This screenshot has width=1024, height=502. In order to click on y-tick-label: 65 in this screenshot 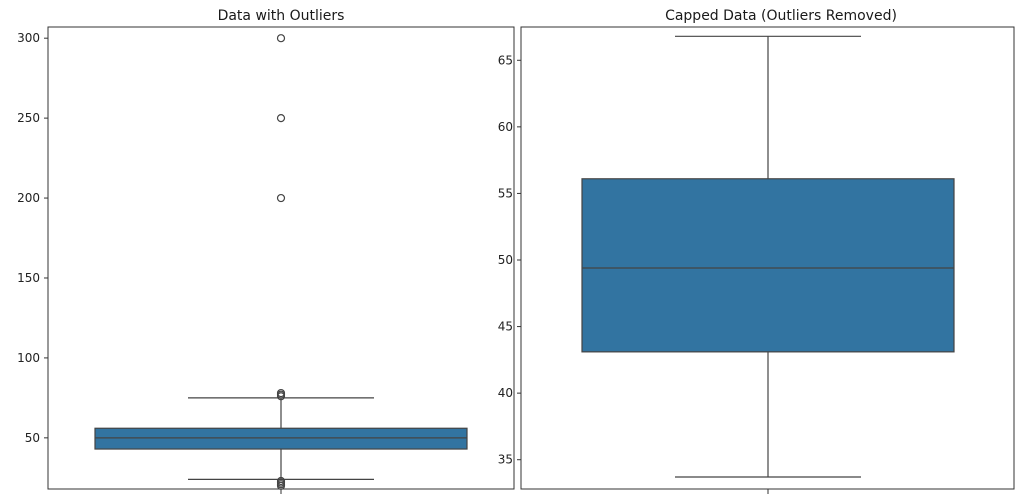, I will do `click(505, 60)`.